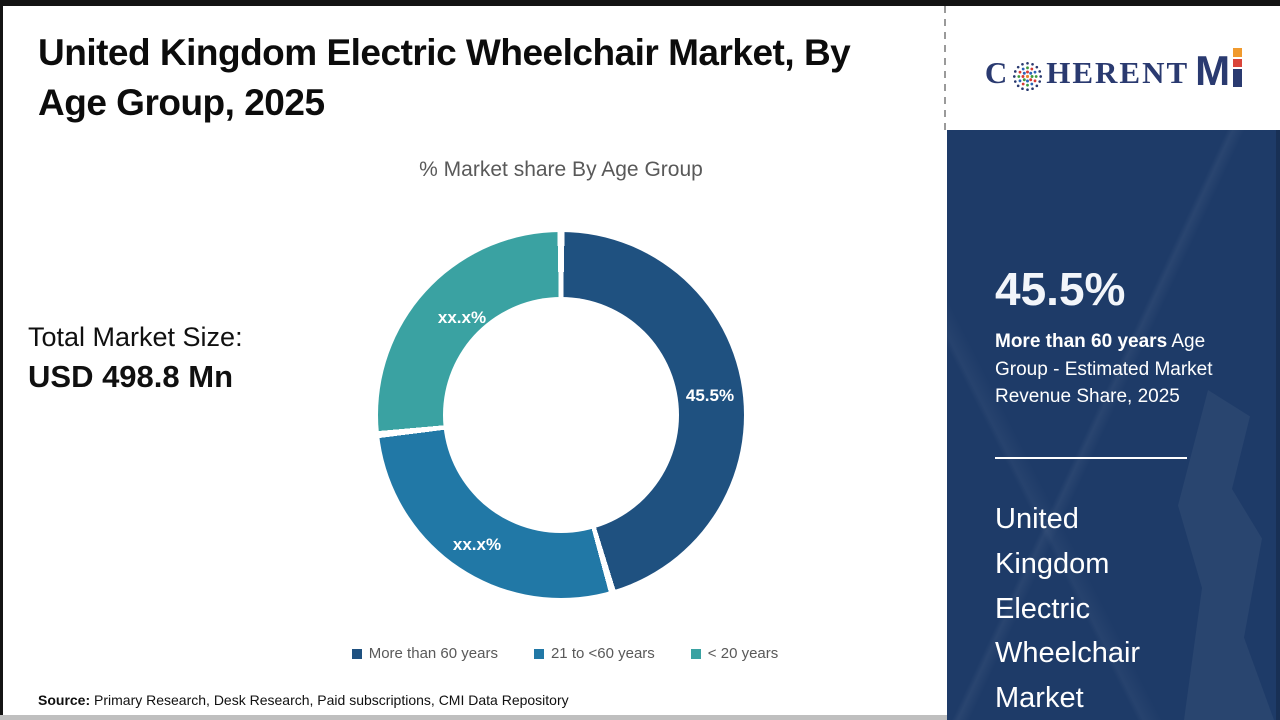 Image resolution: width=1280 pixels, height=720 pixels. Describe the element at coordinates (135, 337) in the screenshot. I see `total-market-size-label: Total Market Size:` at that location.